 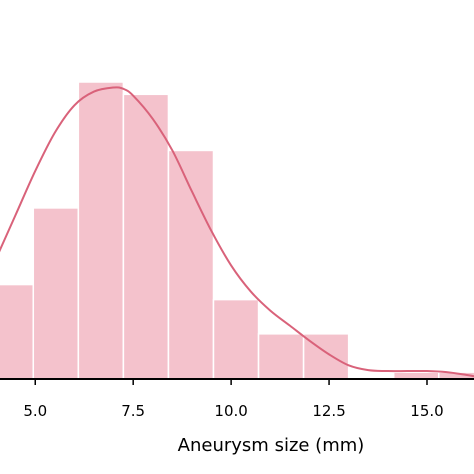 What do you see at coordinates (271, 445) in the screenshot?
I see `x-axis-label: Aneurysm size (mm)` at bounding box center [271, 445].